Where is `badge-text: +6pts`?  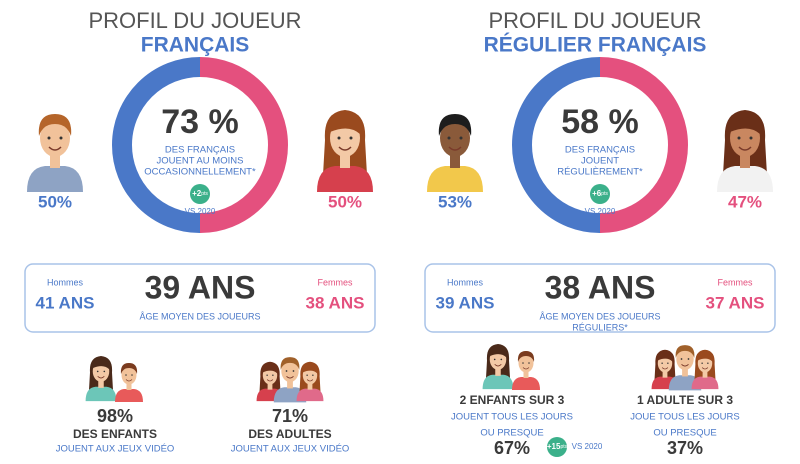 badge-text: +6pts is located at coordinates (600, 193).